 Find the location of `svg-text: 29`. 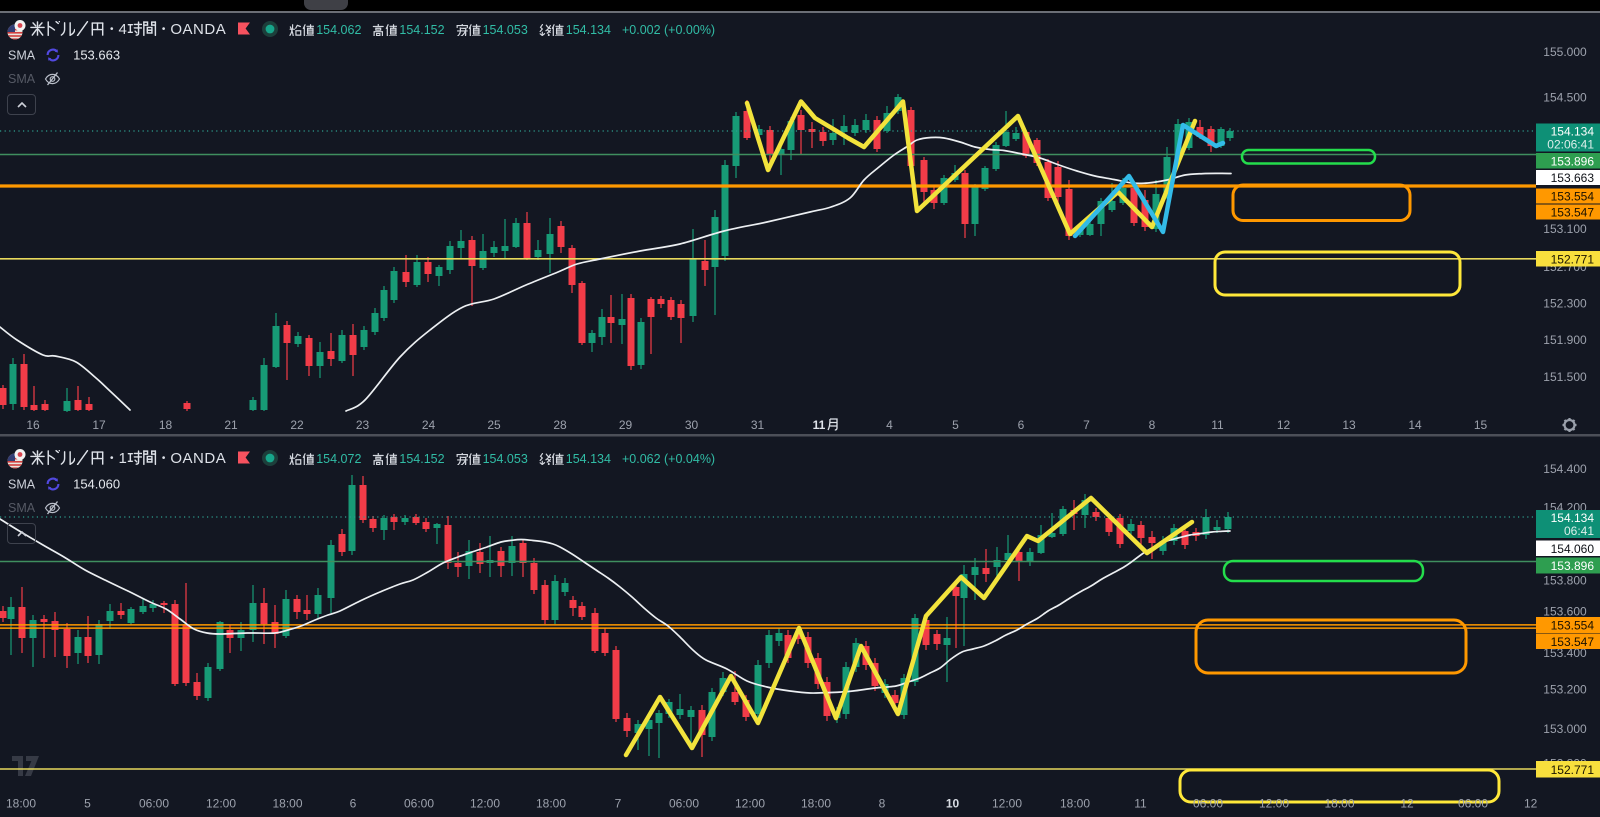

svg-text: 29 is located at coordinates (626, 425).